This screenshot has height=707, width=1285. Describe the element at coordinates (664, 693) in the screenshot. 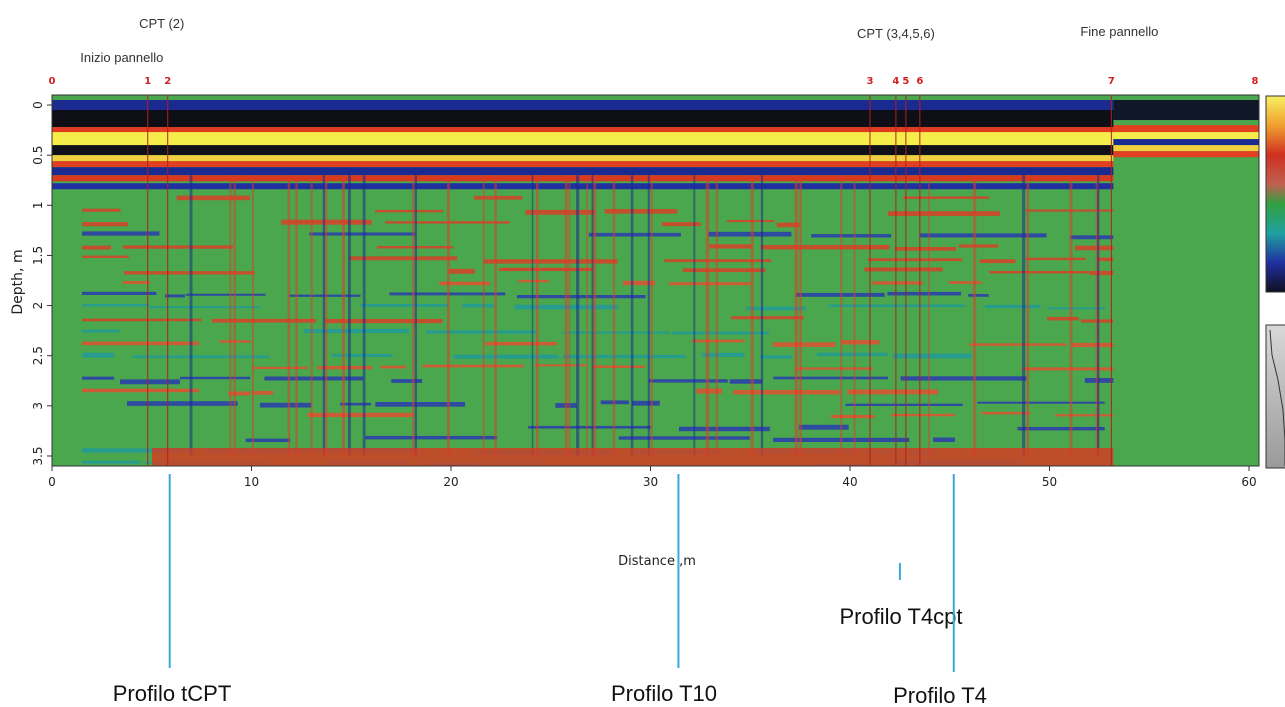

I see `profile-label: Profilo T10` at that location.